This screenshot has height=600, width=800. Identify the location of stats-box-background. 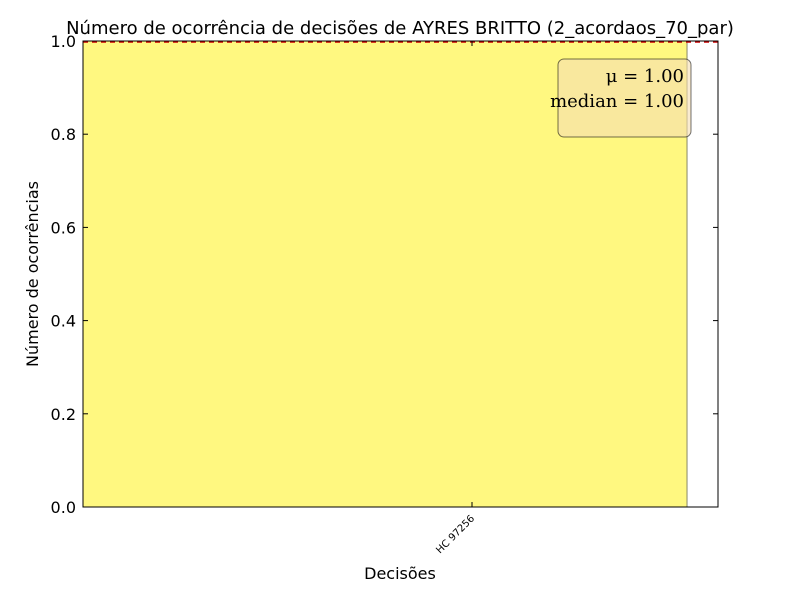
(624, 98).